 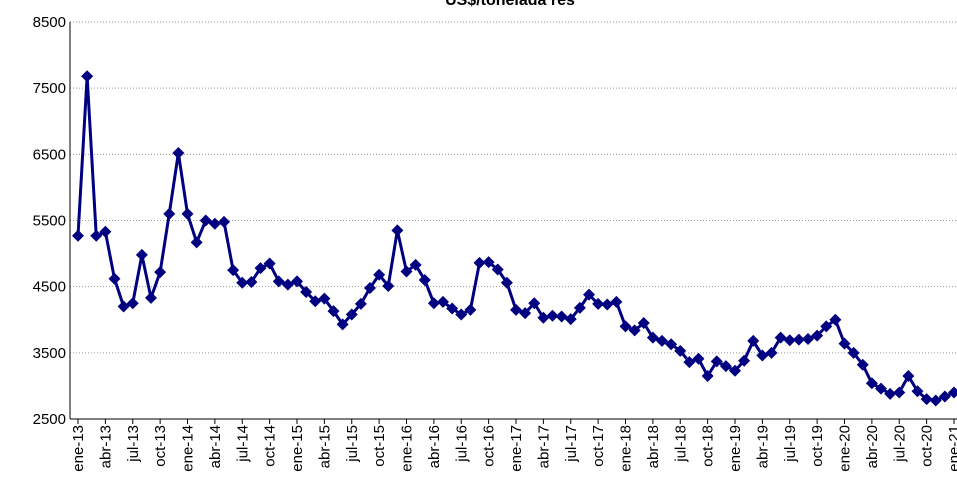 What do you see at coordinates (324, 446) in the screenshot?
I see `x-tick-label: abr-15` at bounding box center [324, 446].